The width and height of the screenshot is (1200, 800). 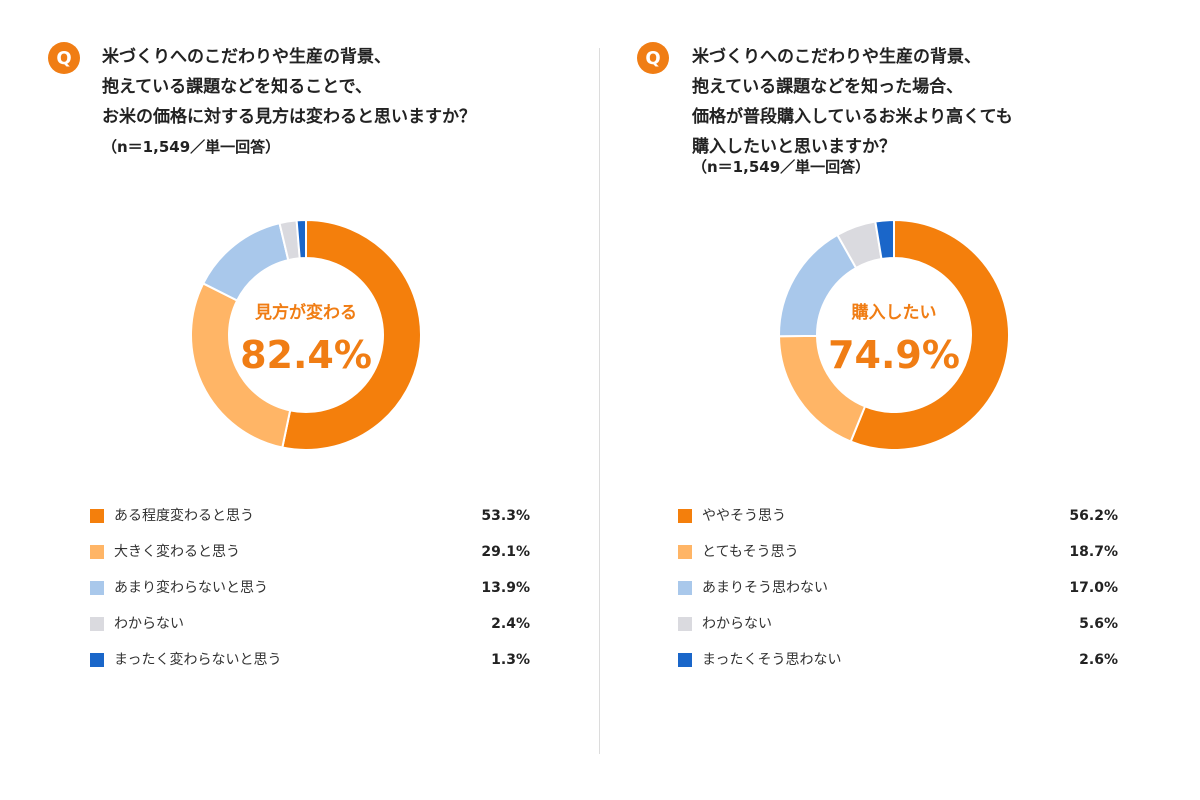 What do you see at coordinates (310, 626) in the screenshot?
I see `legend-item: わからない 2.4%` at bounding box center [310, 626].